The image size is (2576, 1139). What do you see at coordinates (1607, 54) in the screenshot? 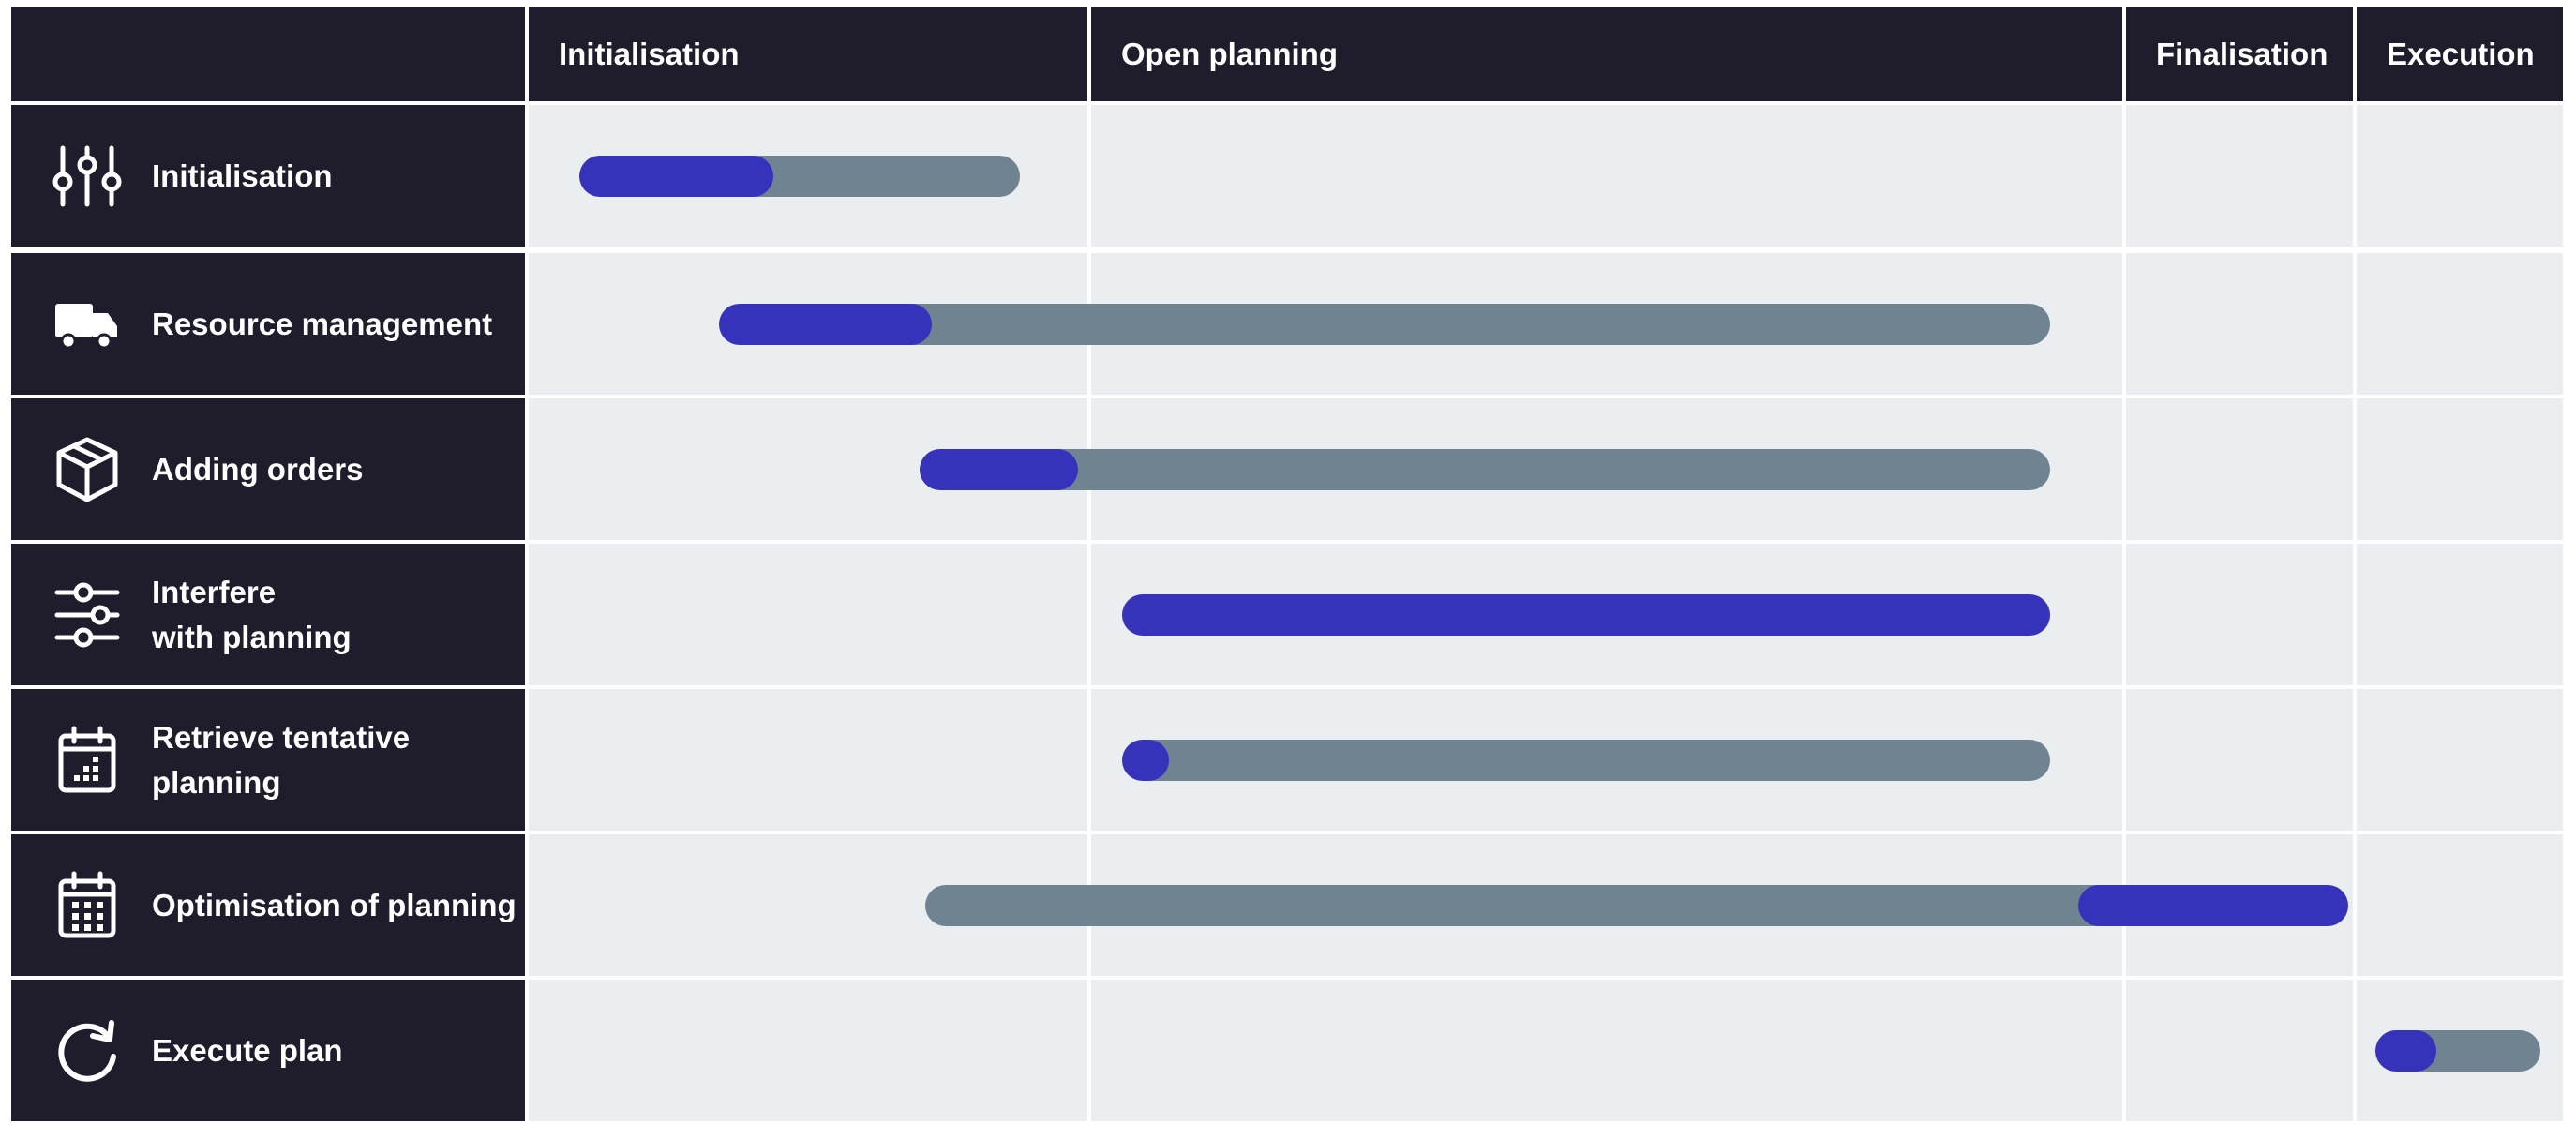
I see `phase-header-2: Open planning` at bounding box center [1607, 54].